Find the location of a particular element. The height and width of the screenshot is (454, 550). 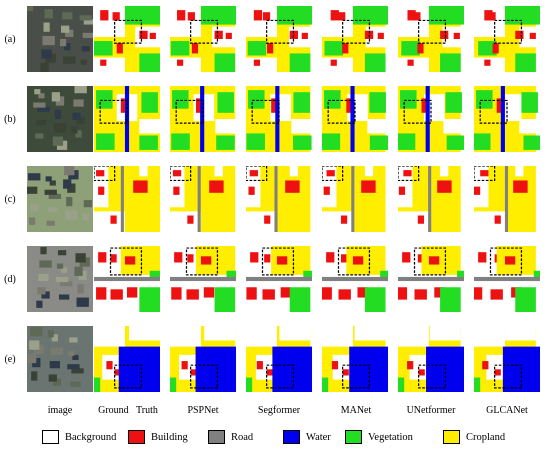

legend-item: Background is located at coordinates (79, 437).